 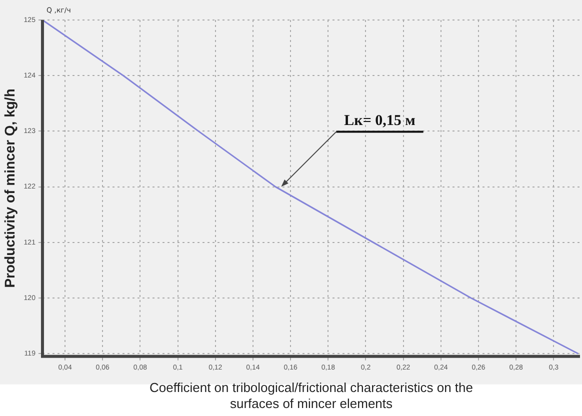 I want to click on y-axis-title: Productivity of mincer Q, kg/h, so click(x=9, y=188).